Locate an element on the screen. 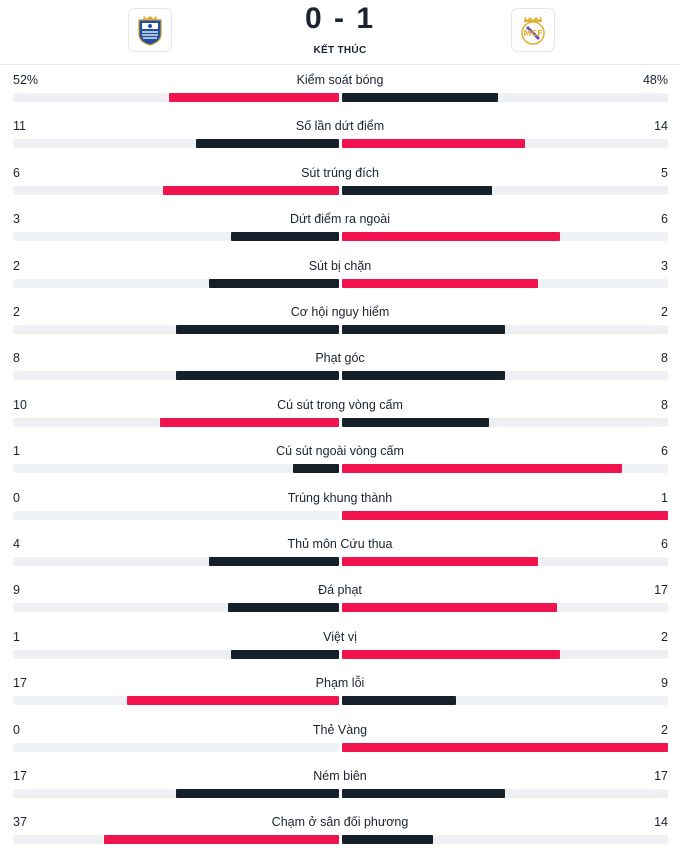 Image resolution: width=680 pixels, height=860 pixels. svg-text: MCF is located at coordinates (532, 33).